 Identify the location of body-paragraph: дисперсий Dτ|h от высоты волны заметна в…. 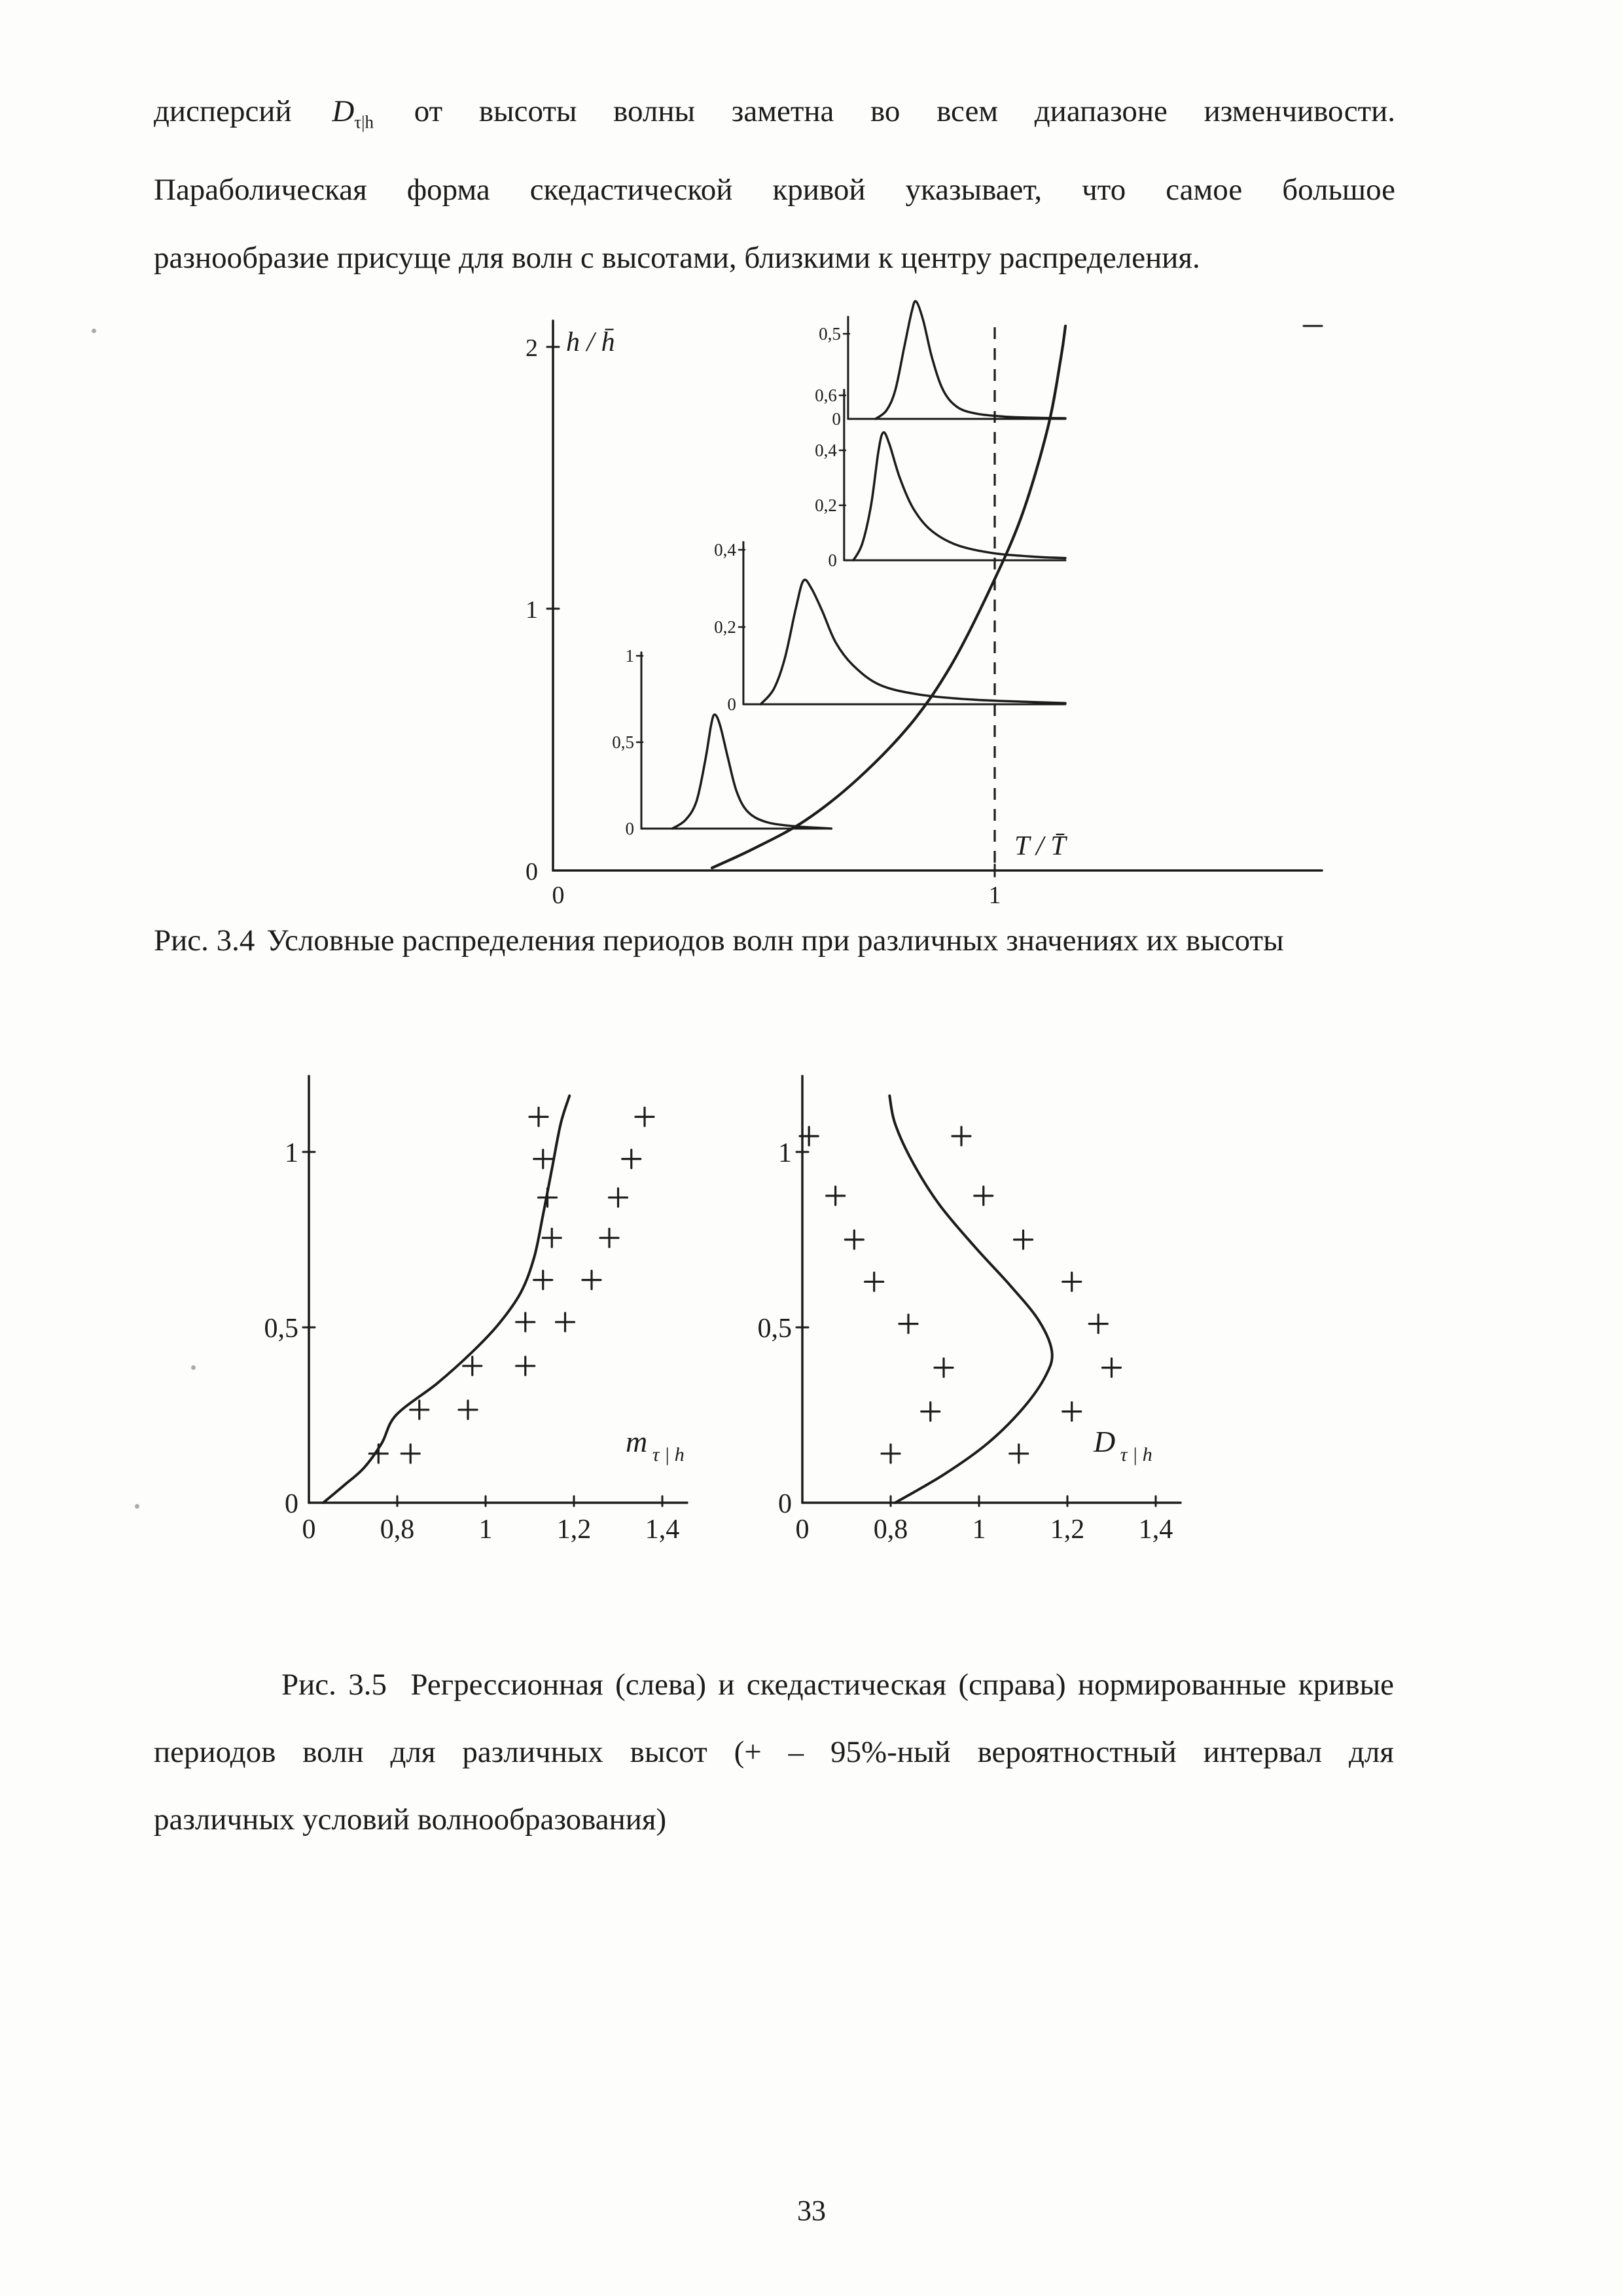
(774, 185).